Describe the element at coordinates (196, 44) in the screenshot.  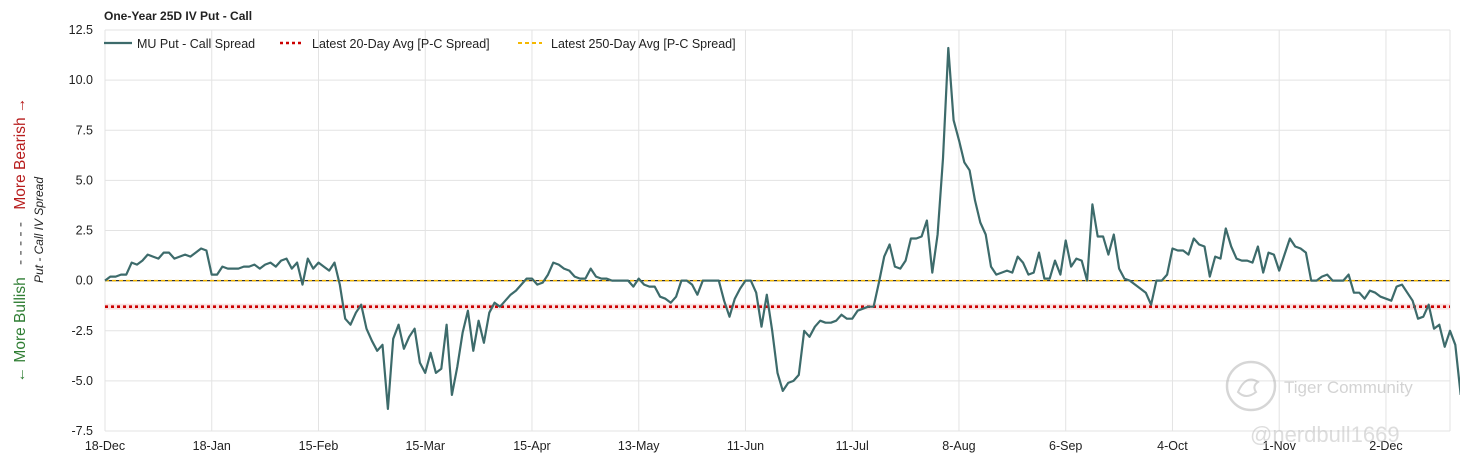
I see `legend-label-spread: MU Put - Call Spread` at that location.